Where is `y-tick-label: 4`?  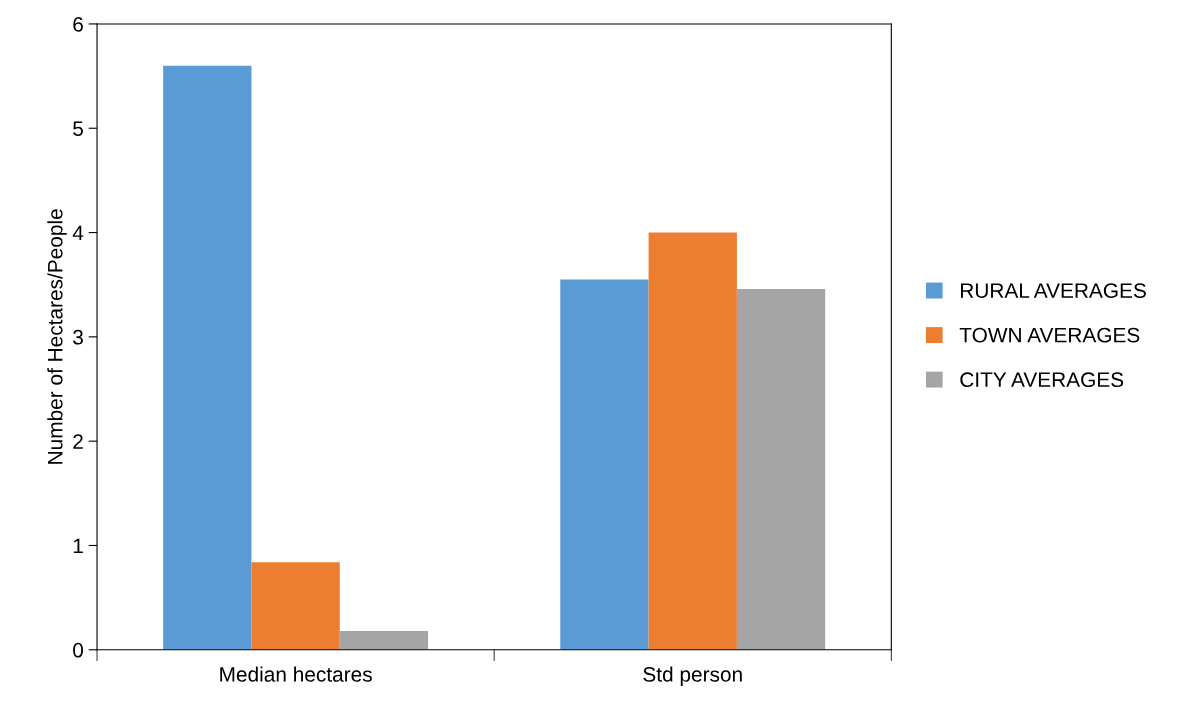
y-tick-label: 4 is located at coordinates (78, 233).